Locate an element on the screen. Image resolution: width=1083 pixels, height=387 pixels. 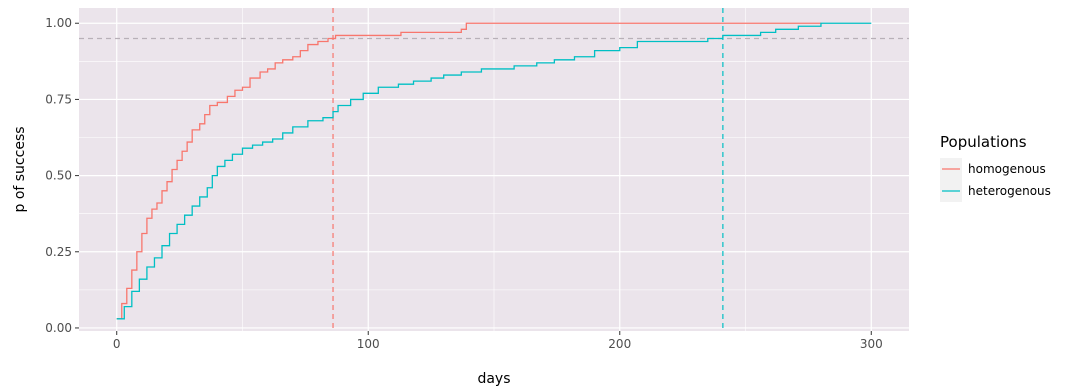
y-tick-label: 0.25 is located at coordinates (58, 252).